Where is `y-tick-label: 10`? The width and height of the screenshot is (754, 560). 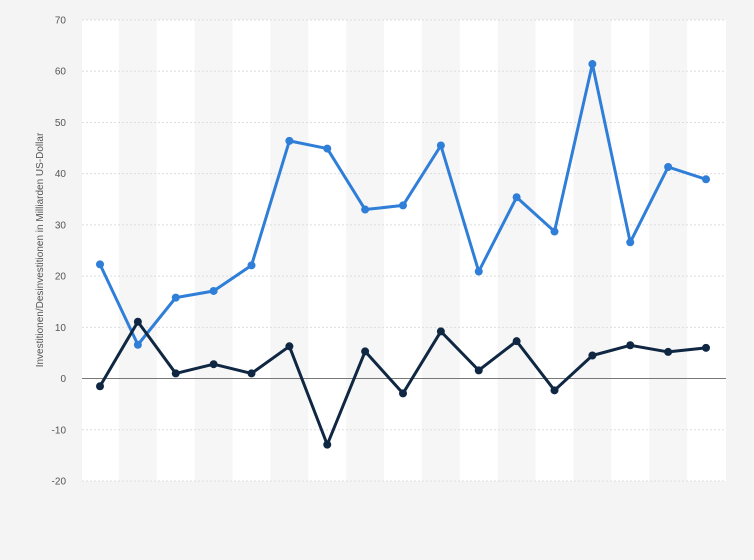
y-tick-label: 10 is located at coordinates (61, 328).